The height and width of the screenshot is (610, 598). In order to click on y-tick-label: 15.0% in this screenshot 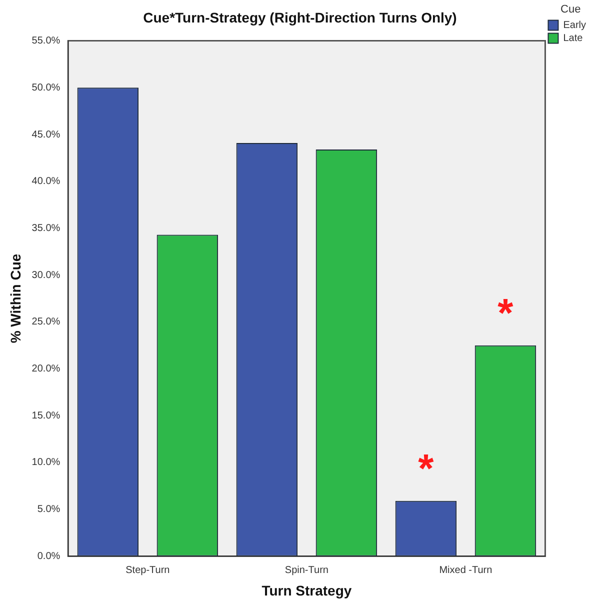, I will do `click(46, 416)`.